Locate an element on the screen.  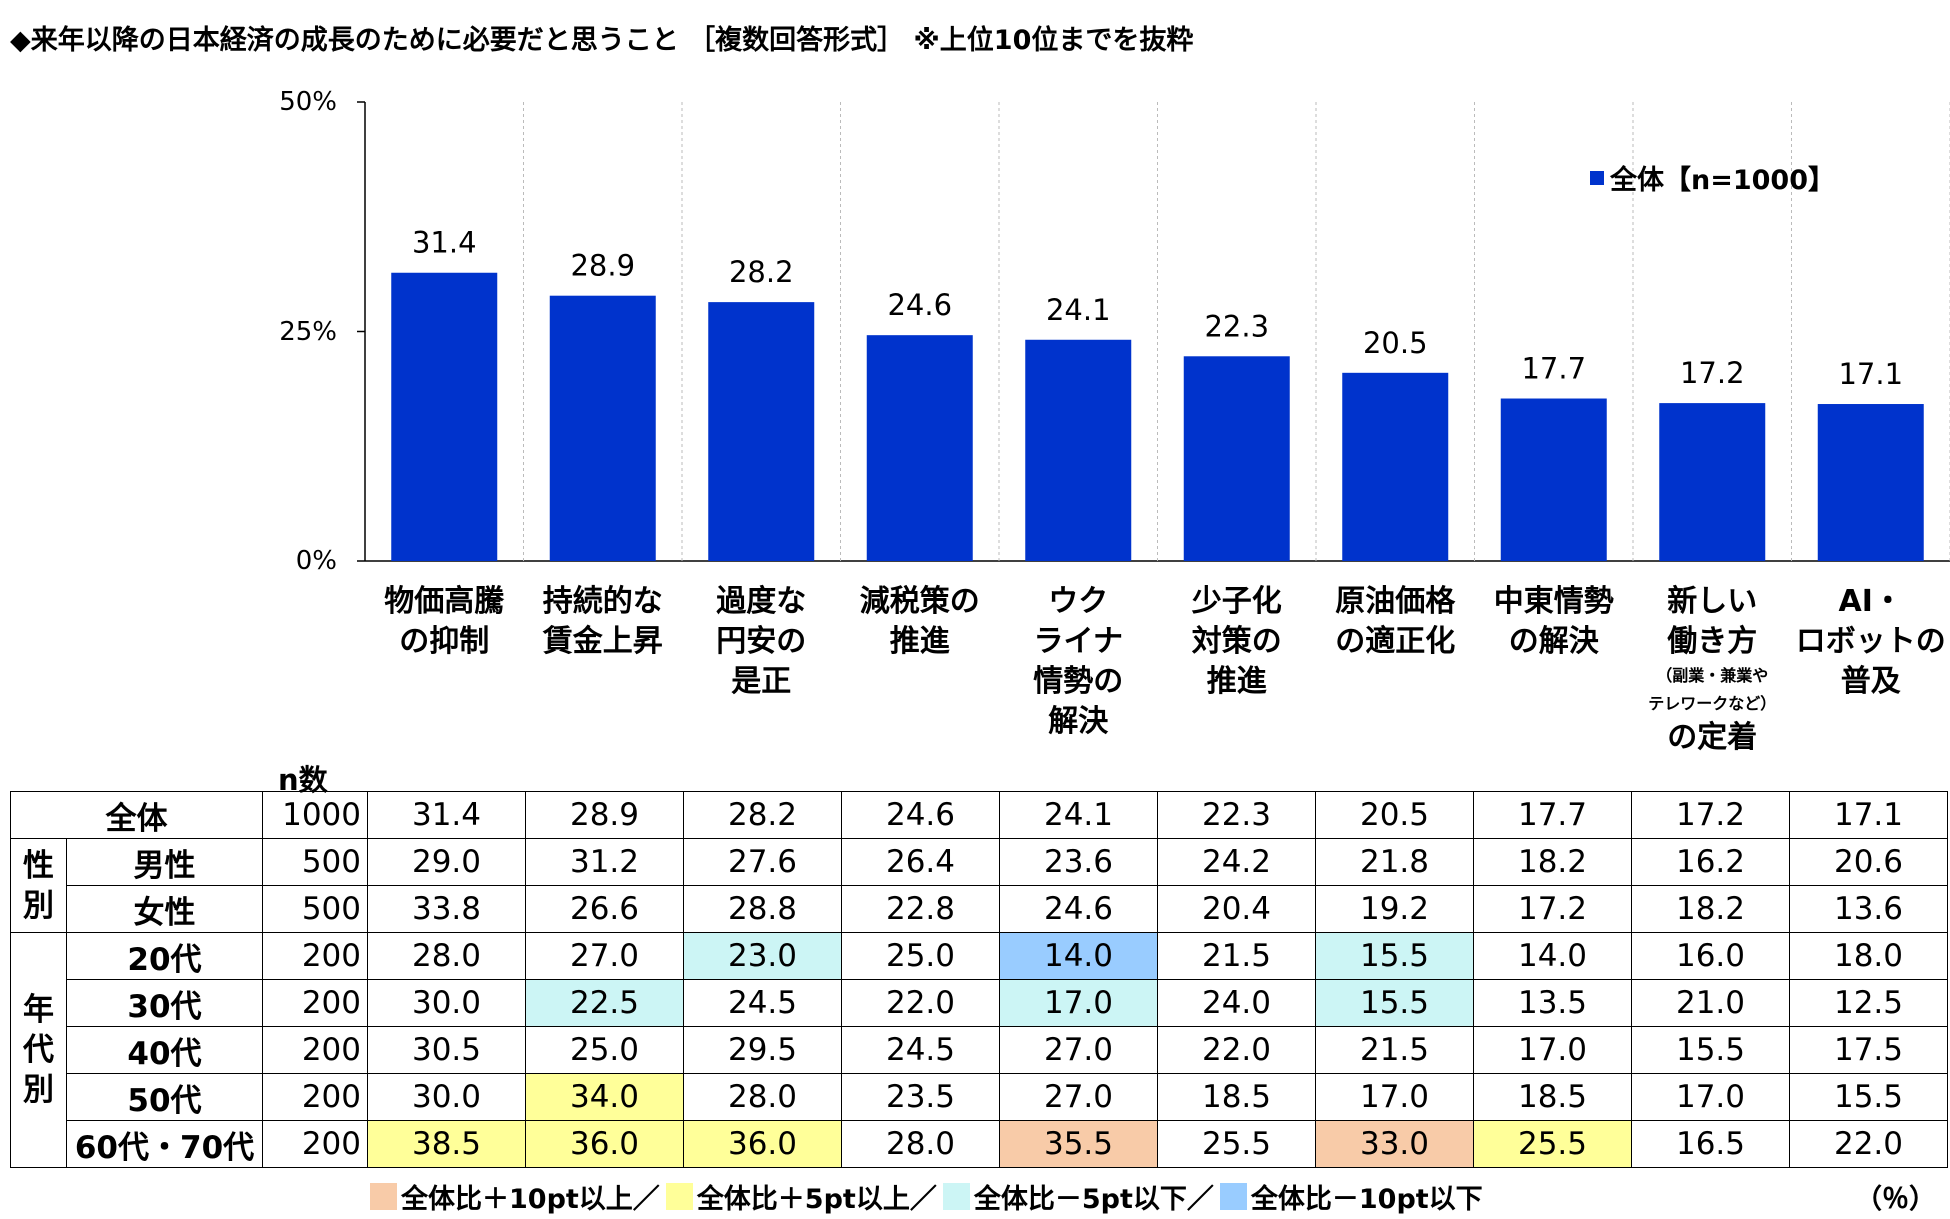
table-cell: 22.5 is located at coordinates (604, 1003).